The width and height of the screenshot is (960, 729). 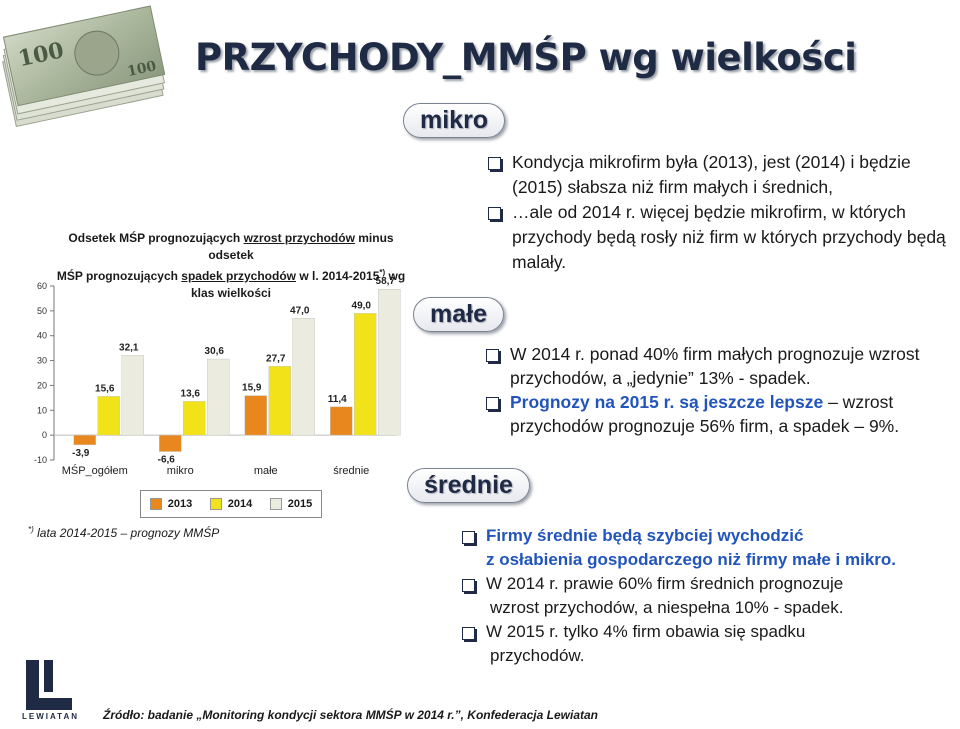 What do you see at coordinates (42, 286) in the screenshot?
I see `y-tick-label: 60` at bounding box center [42, 286].